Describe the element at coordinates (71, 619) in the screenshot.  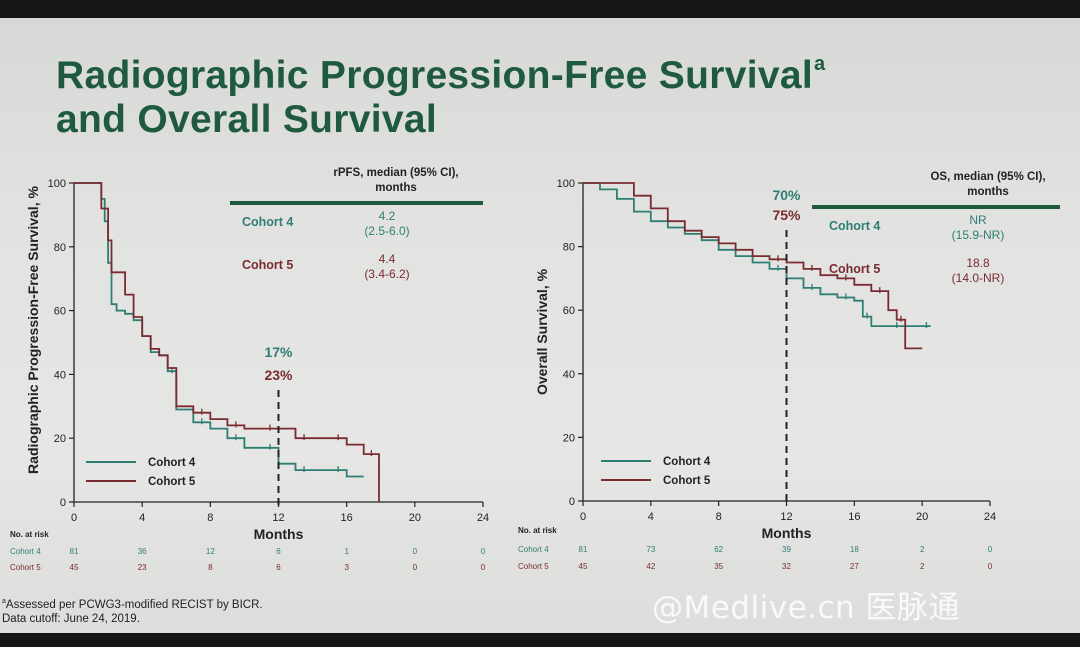
I see `footnote-2: Data cutoff: June 24, 2019.` at that location.